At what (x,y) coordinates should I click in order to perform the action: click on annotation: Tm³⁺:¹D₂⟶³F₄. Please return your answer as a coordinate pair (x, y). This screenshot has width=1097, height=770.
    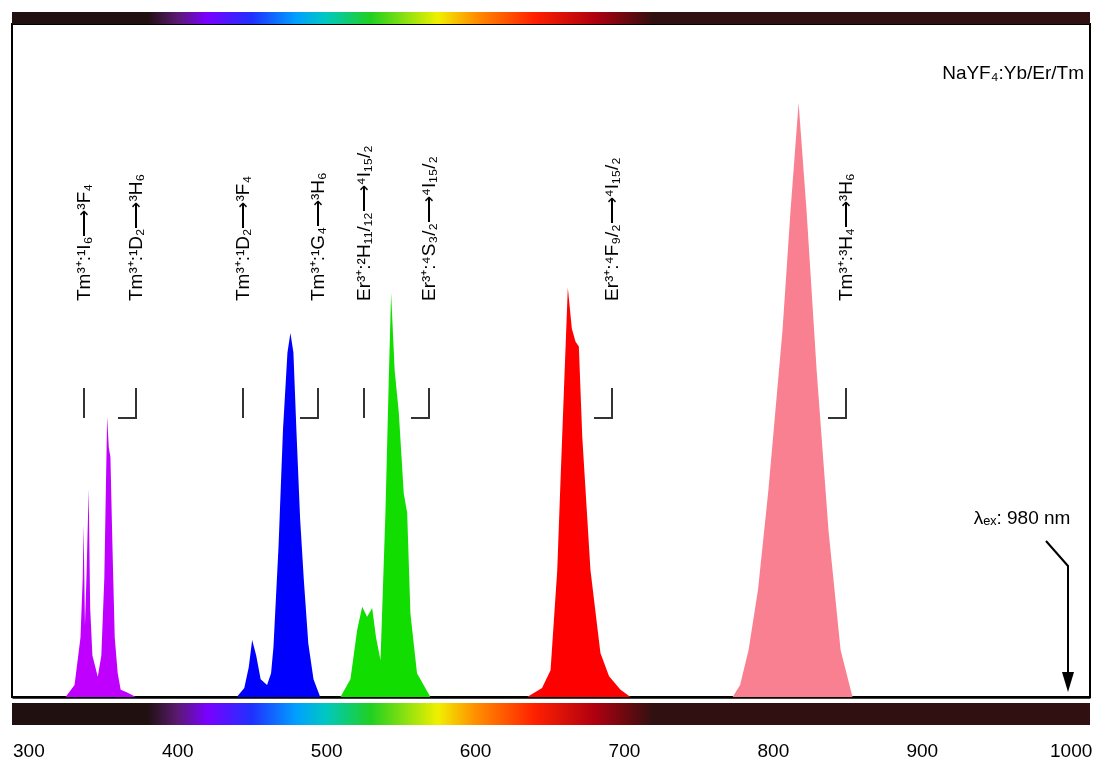
    Looking at the image, I should click on (242, 238).